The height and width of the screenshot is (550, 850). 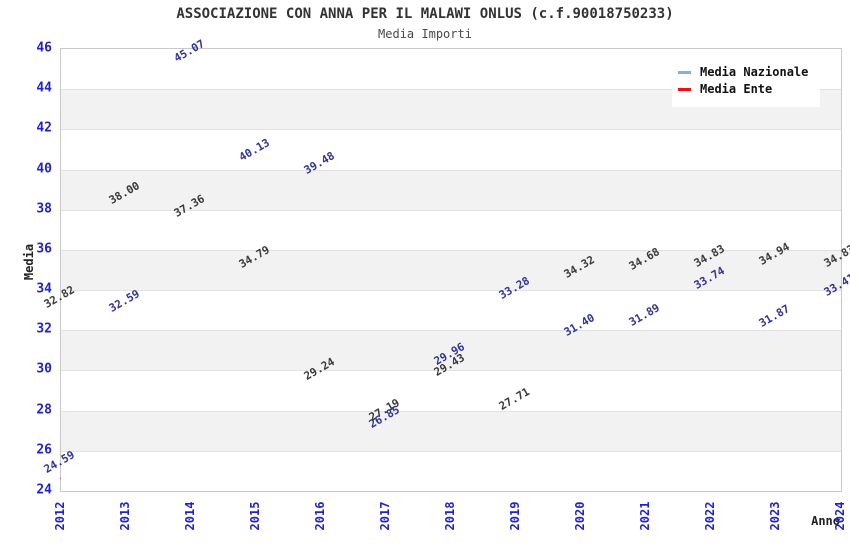 I want to click on y-tick-label: 38, so click(x=44, y=209).